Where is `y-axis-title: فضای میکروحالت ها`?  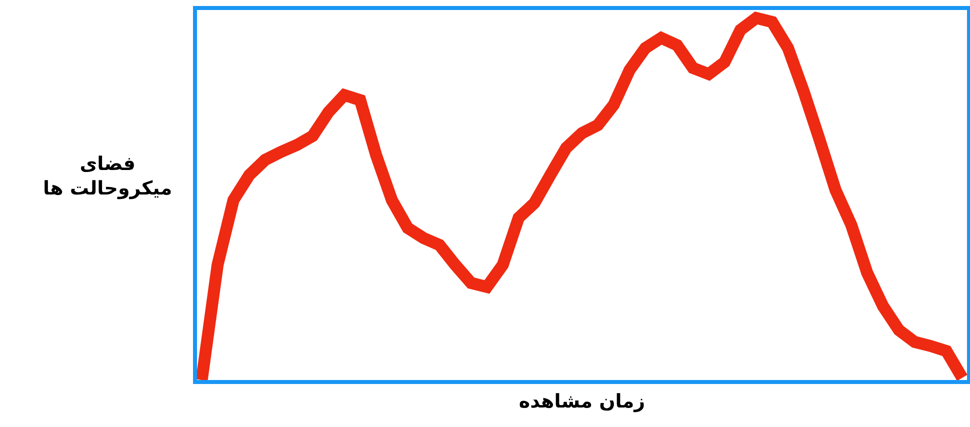
y-axis-title: فضای میکروحالت ها is located at coordinates (107, 176).